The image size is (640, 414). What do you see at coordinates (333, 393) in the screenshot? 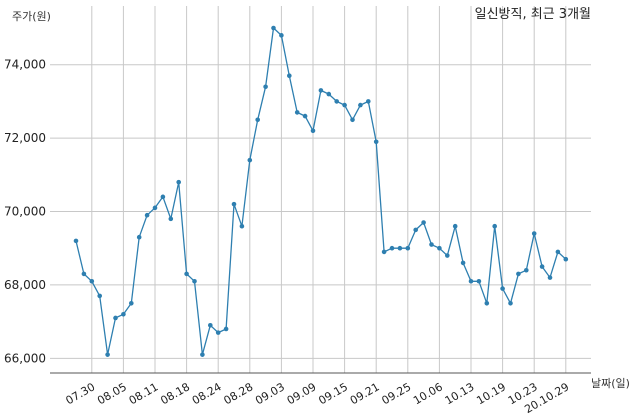
I see `x-tick-label: 09.15` at bounding box center [333, 393].